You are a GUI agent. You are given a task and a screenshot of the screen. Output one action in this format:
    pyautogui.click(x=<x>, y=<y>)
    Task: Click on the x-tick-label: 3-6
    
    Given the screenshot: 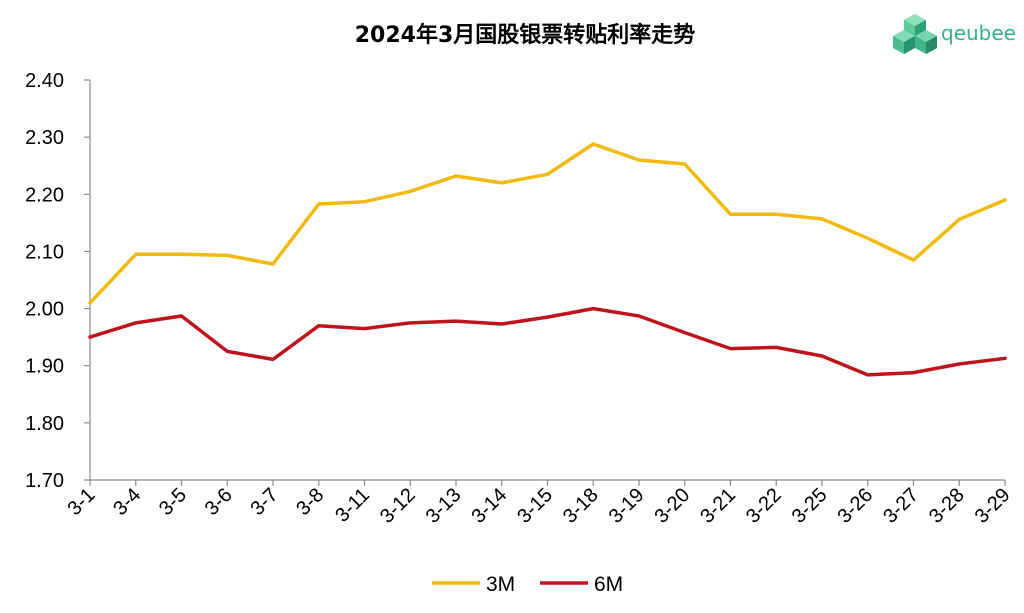 What is the action you would take?
    pyautogui.click(x=219, y=502)
    